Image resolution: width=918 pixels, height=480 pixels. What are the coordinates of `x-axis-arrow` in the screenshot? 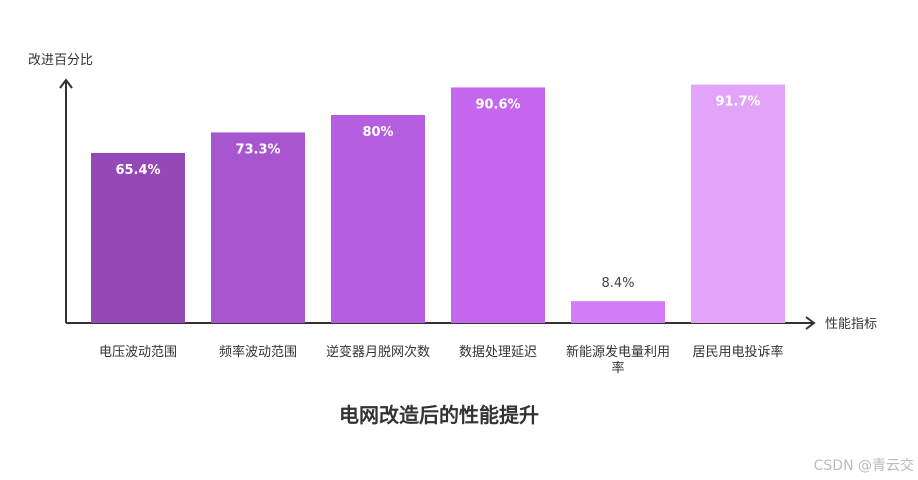 It's located at (810, 323).